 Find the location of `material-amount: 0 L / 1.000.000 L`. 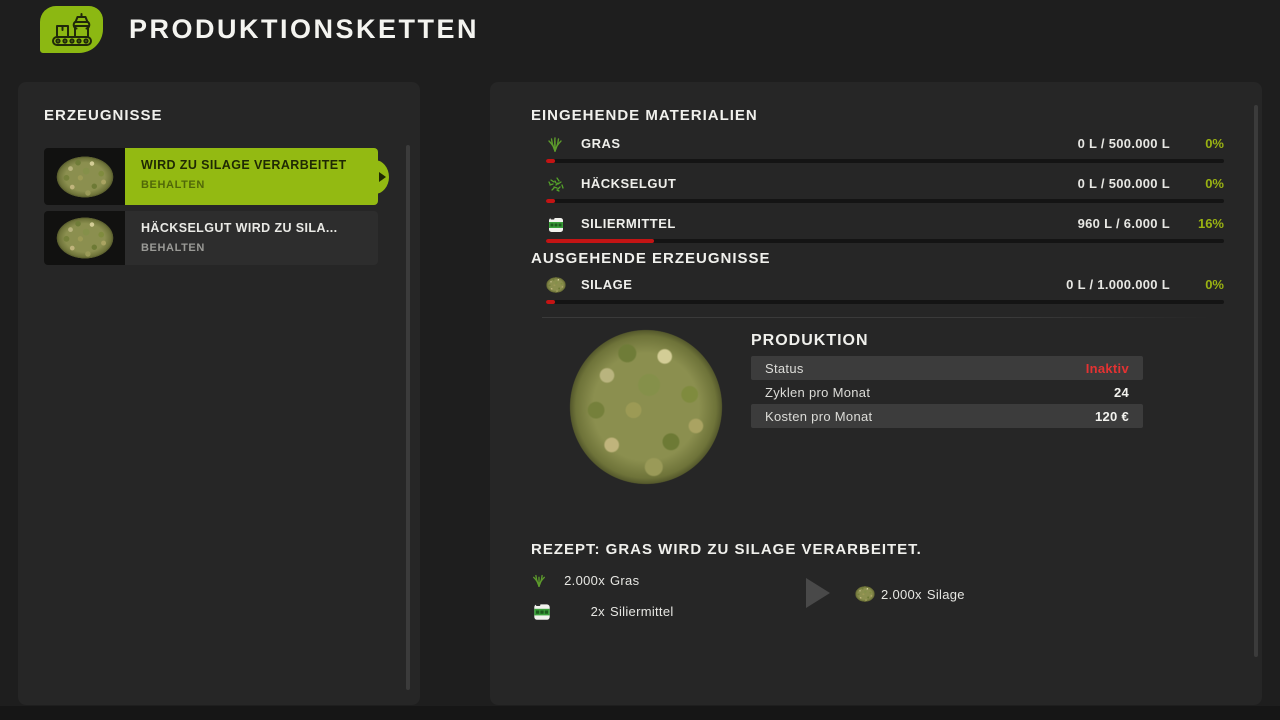

material-amount: 0 L / 1.000.000 L is located at coordinates (1118, 284).